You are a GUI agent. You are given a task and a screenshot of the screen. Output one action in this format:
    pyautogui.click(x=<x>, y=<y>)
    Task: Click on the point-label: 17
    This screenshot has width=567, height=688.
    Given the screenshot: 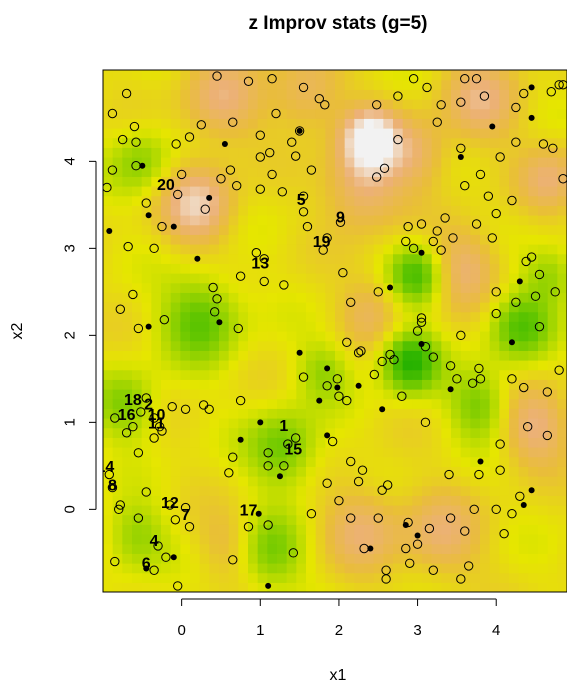 What is the action you would take?
    pyautogui.click(x=249, y=511)
    